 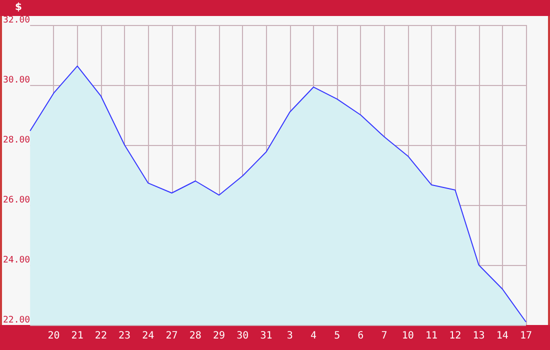 I want to click on x-tick-label: 20, so click(x=54, y=336).